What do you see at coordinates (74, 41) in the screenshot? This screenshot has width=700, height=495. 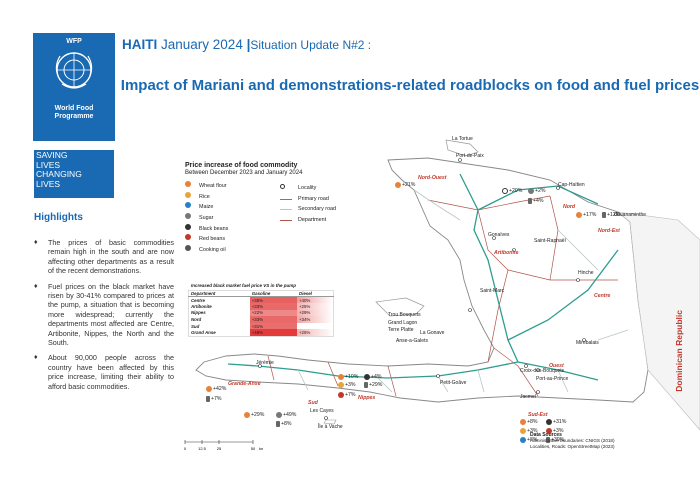 I see `org-acronym: WFP` at bounding box center [74, 41].